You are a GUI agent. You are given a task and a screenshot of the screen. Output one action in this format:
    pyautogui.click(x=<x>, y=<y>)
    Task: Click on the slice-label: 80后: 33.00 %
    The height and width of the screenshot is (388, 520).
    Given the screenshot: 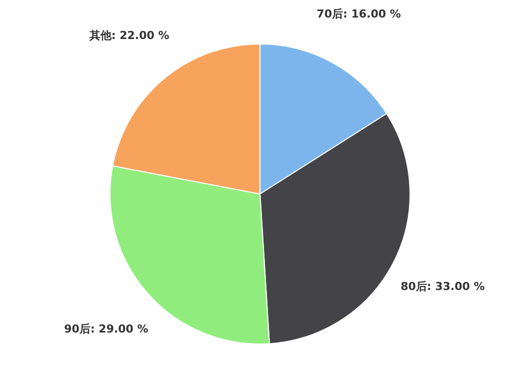 What is the action you would take?
    pyautogui.click(x=442, y=287)
    